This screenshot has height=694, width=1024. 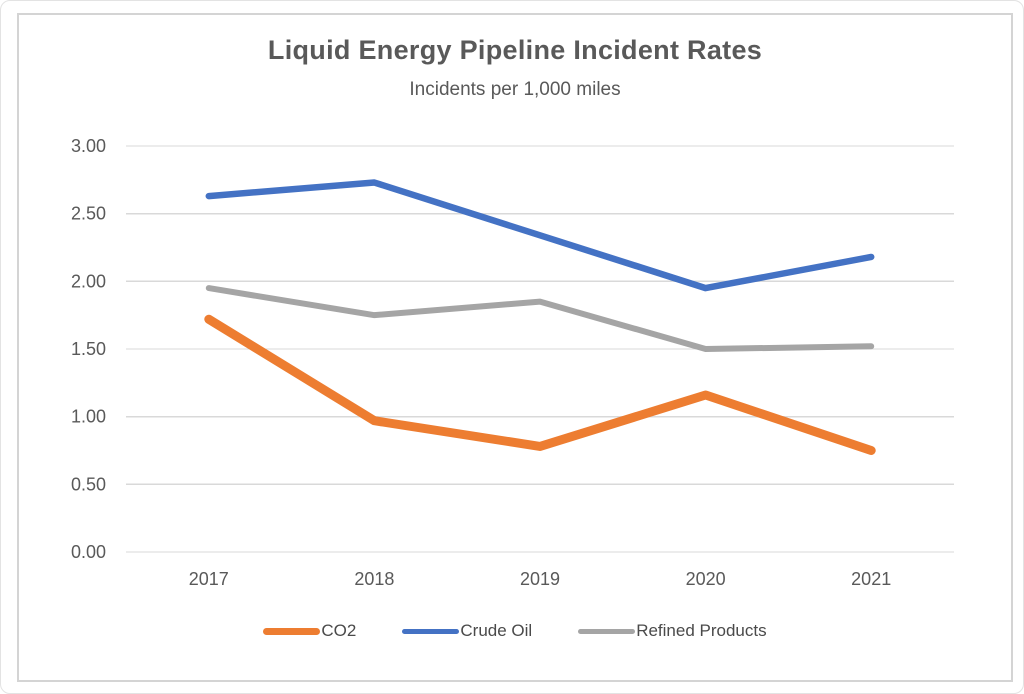 I want to click on y-axis-tick-label: 2.00, so click(x=88, y=281).